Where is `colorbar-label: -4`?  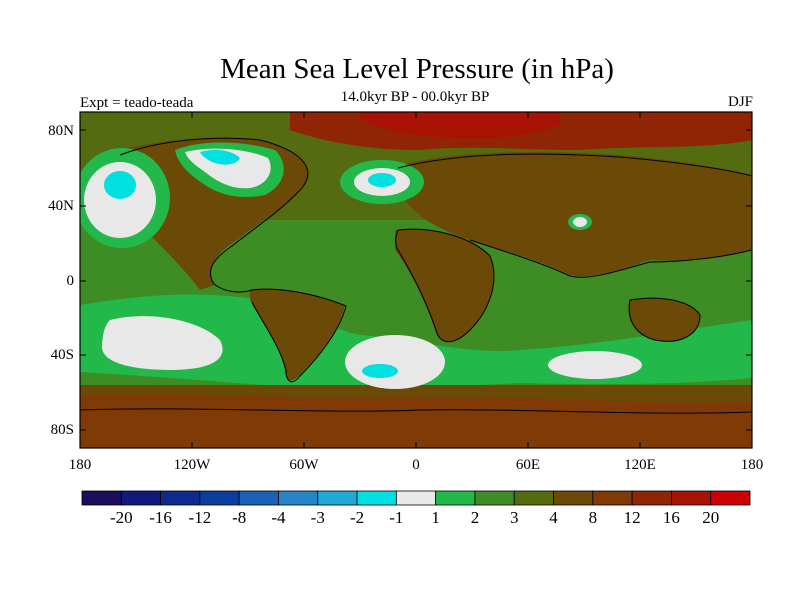
colorbar-label: -4 is located at coordinates (278, 517).